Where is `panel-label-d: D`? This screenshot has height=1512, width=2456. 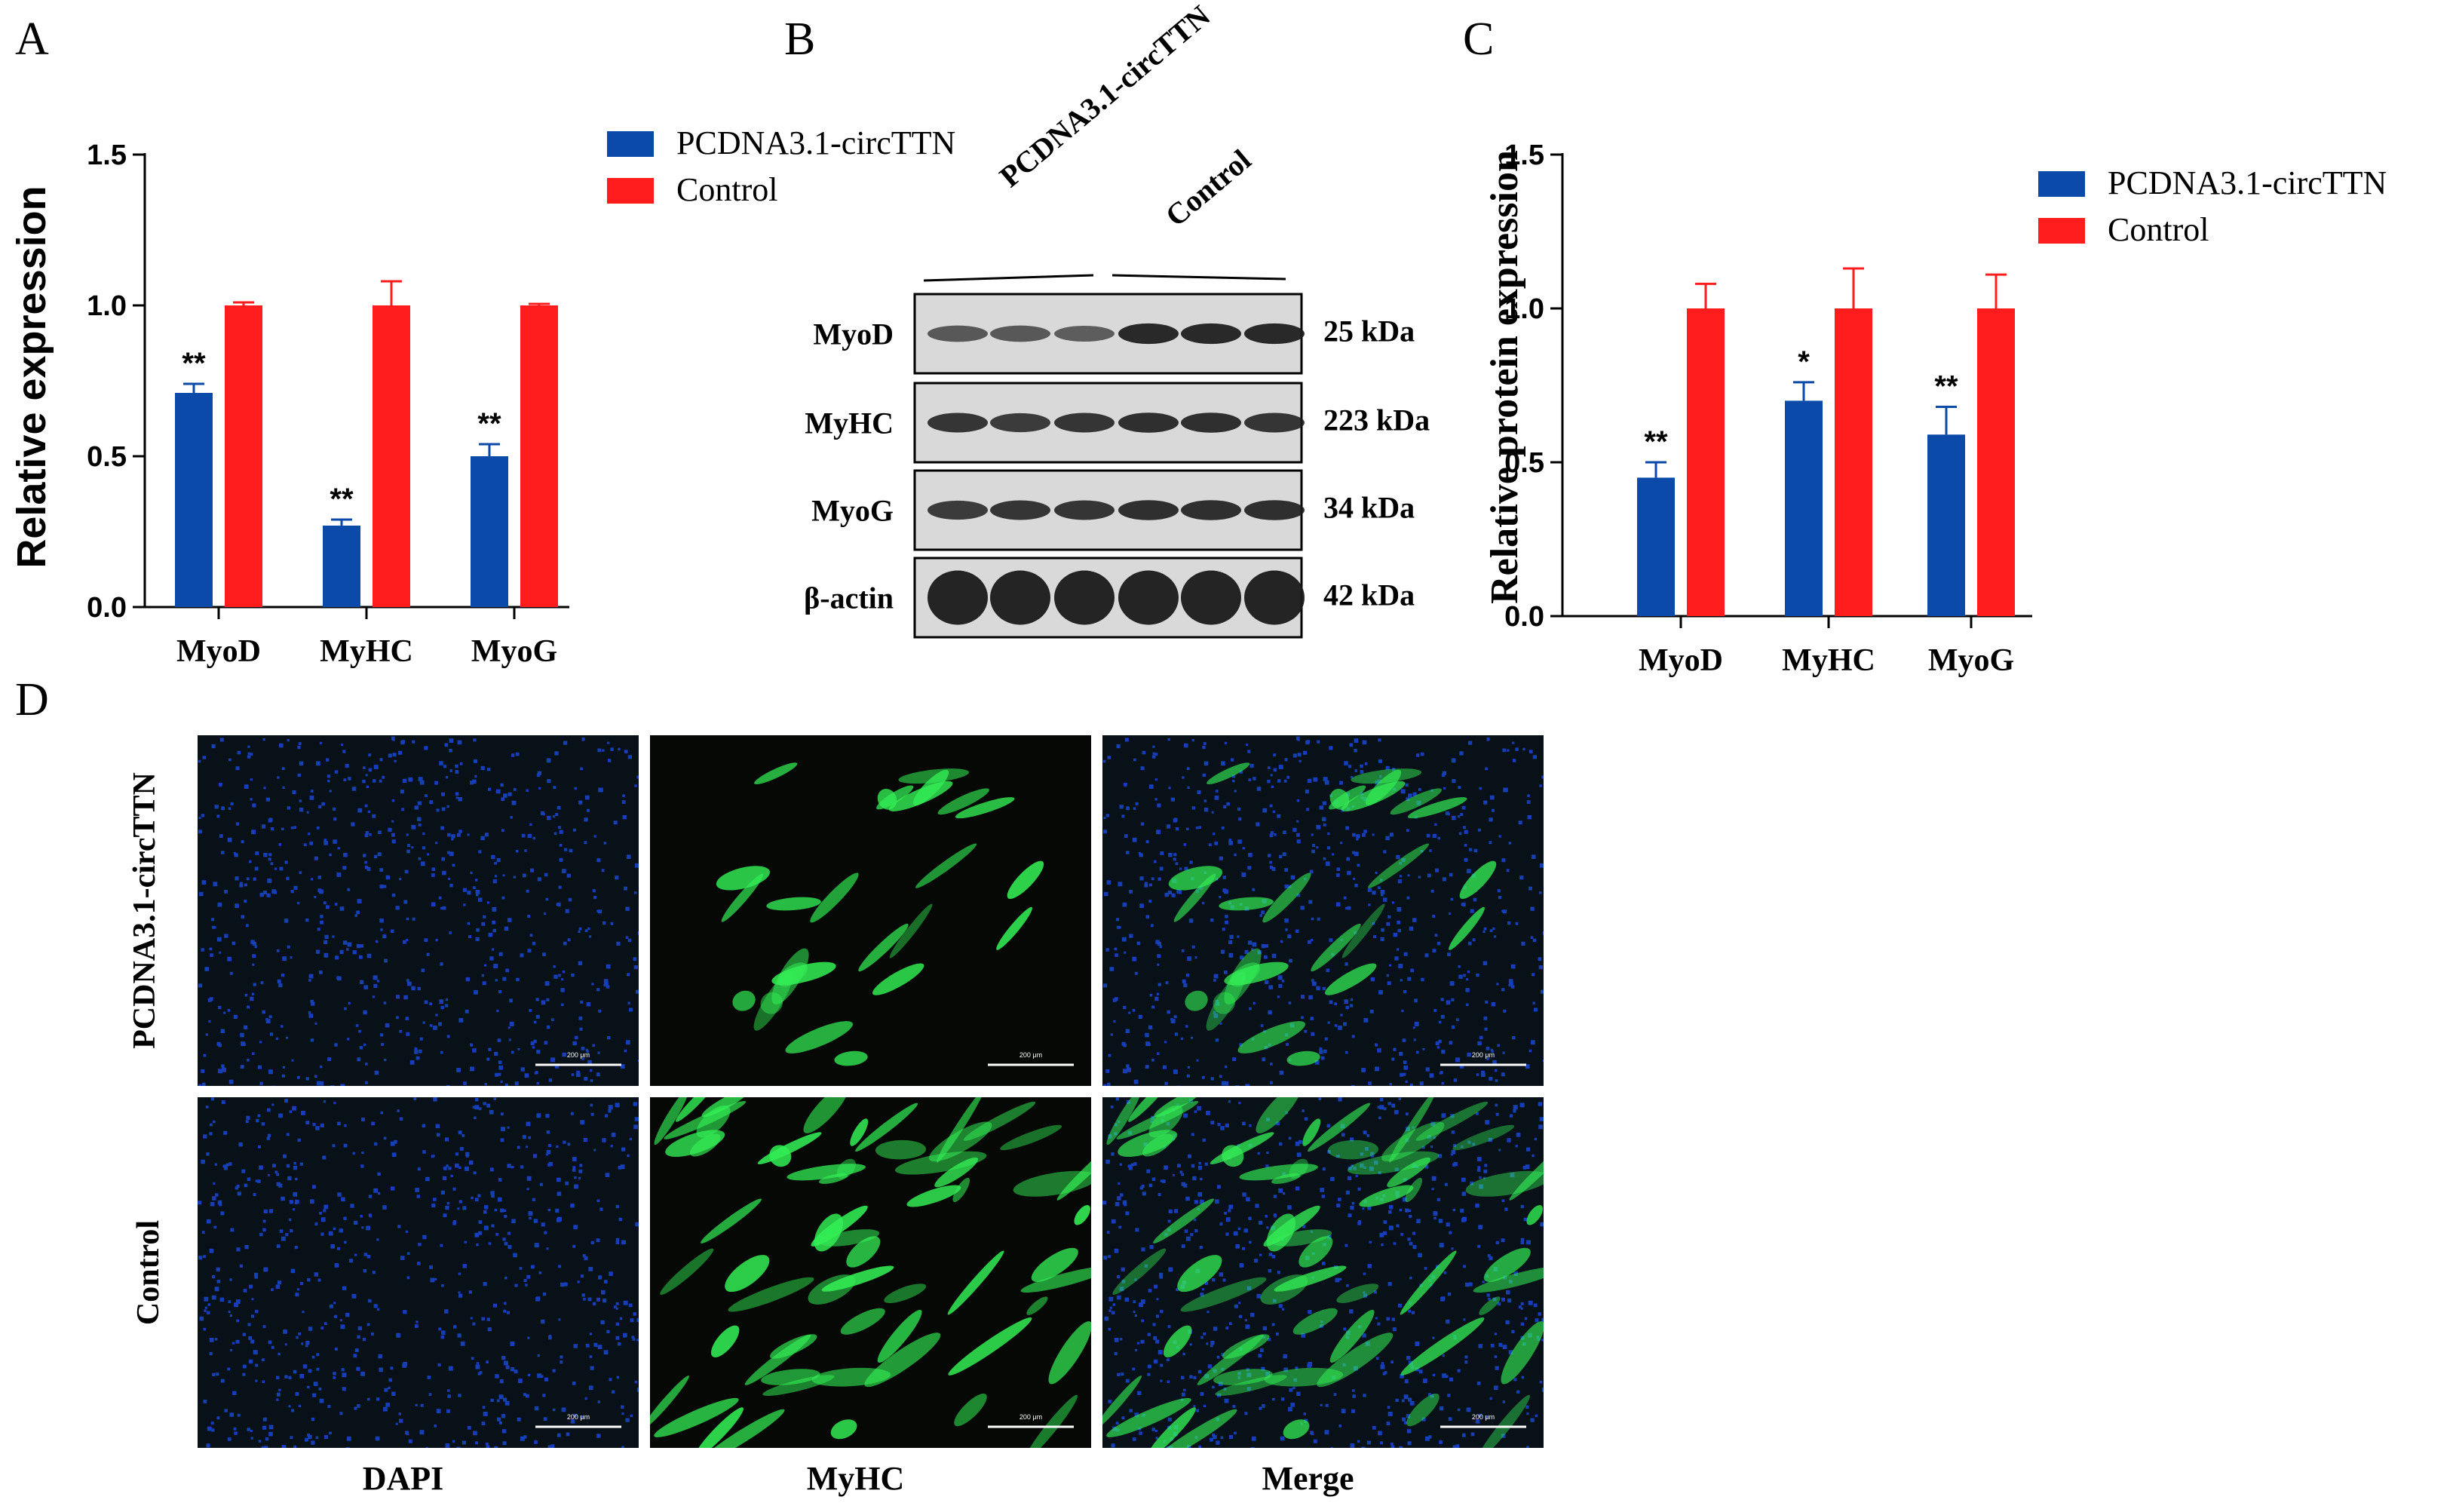 panel-label-d: D is located at coordinates (32, 699).